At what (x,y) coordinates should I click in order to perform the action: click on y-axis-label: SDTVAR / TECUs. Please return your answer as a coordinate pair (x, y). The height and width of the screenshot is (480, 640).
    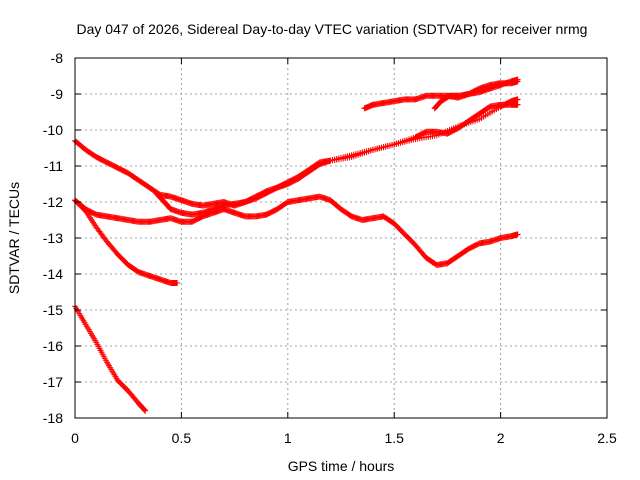
    Looking at the image, I should click on (14, 238).